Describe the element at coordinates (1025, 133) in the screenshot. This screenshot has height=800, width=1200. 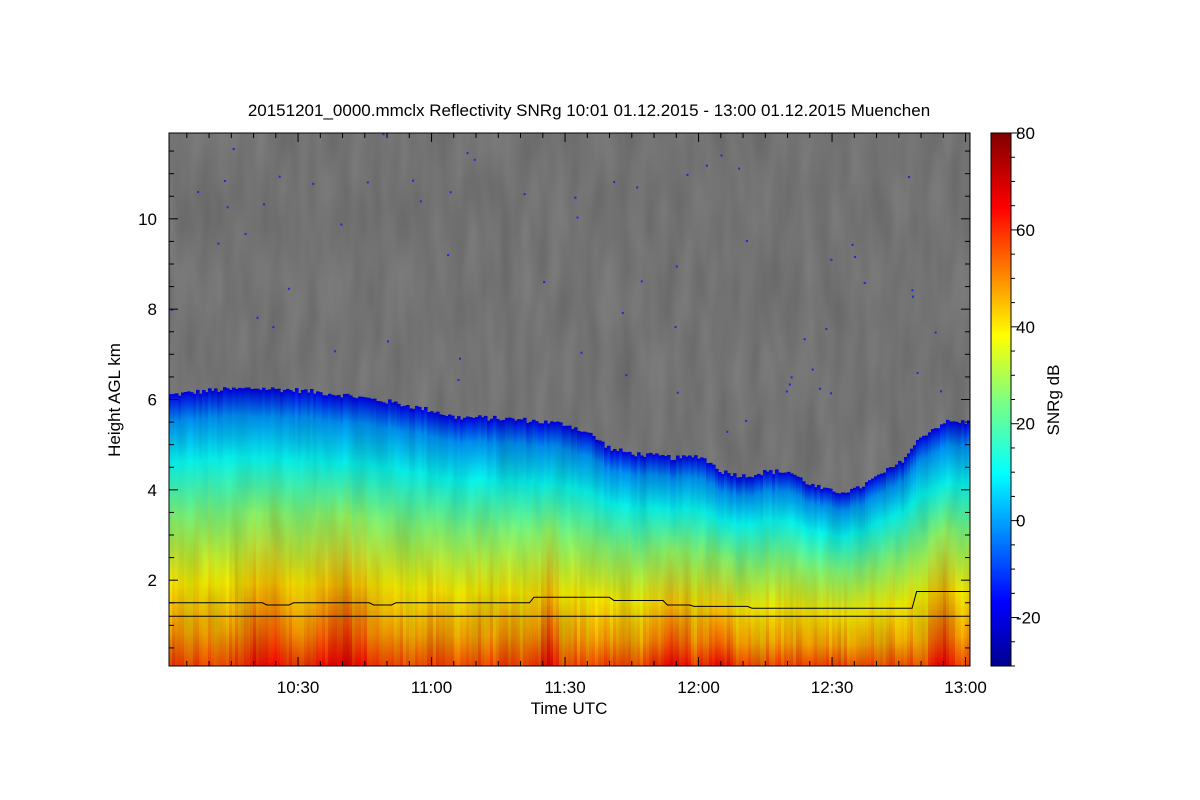
I see `colorbar-tick-label: 80` at that location.